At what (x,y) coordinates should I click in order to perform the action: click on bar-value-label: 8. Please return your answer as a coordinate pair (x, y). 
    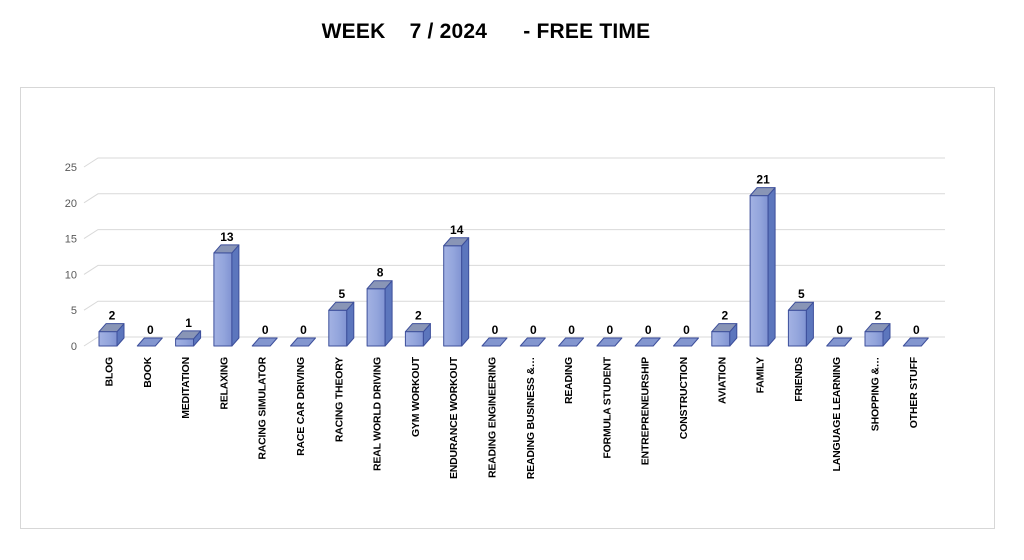
    Looking at the image, I should click on (380, 273).